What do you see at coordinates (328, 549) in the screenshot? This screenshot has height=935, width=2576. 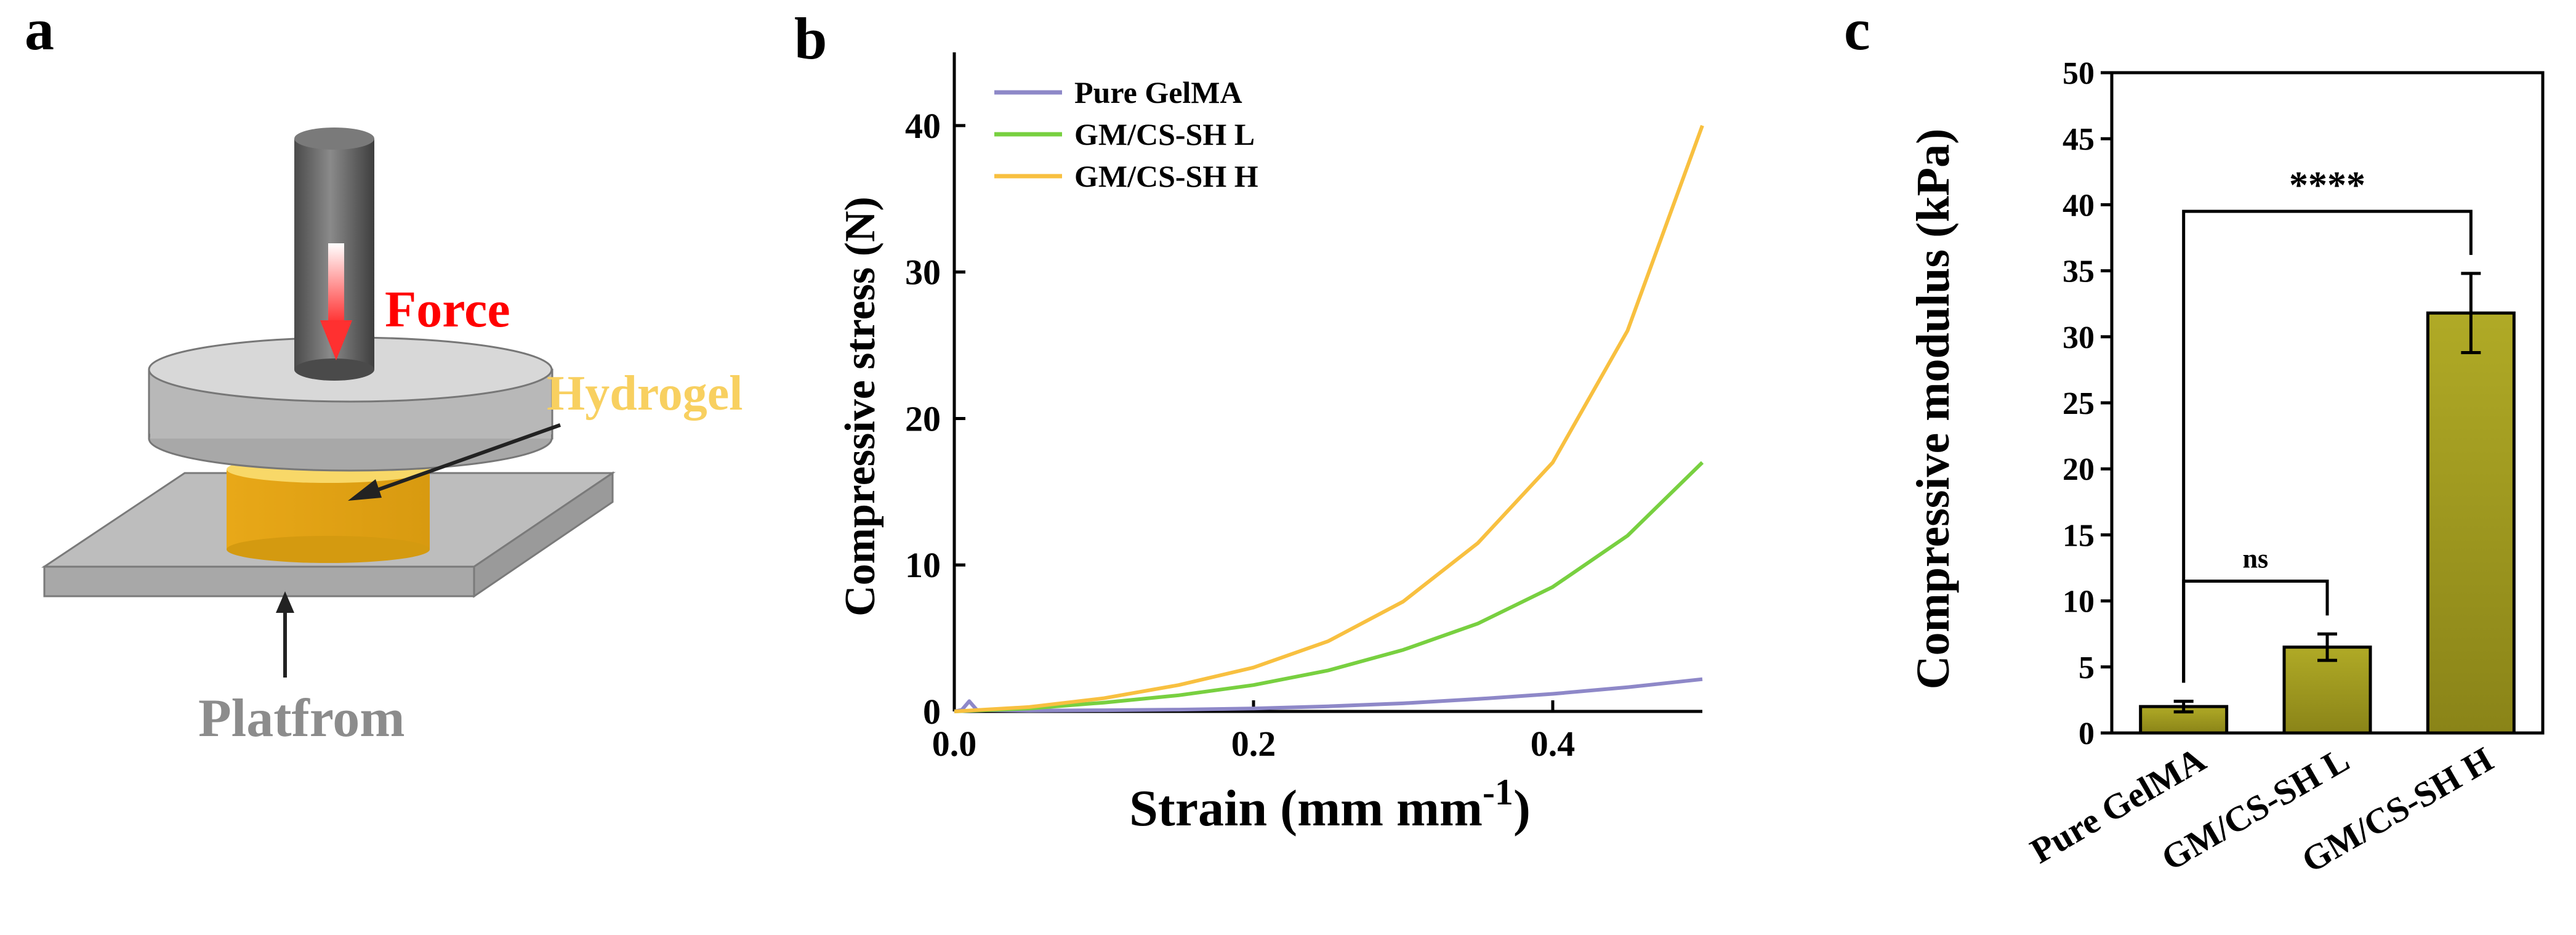 I see `hydrogel-bottom` at bounding box center [328, 549].